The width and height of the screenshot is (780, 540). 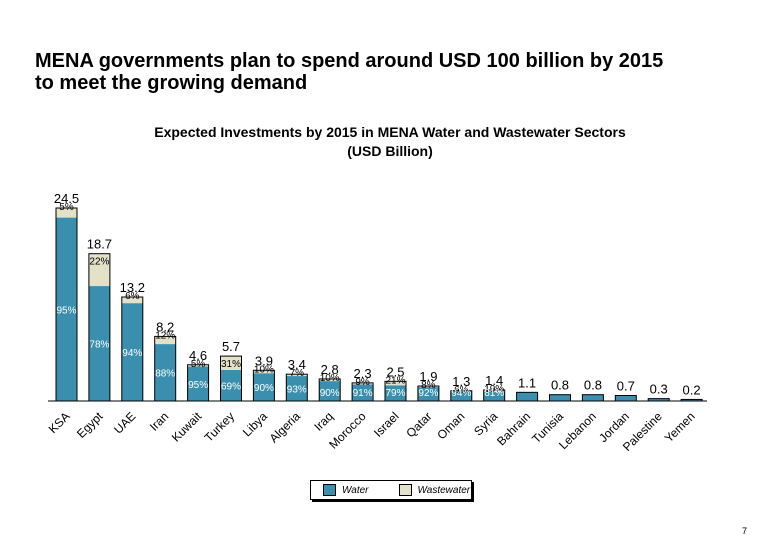 I want to click on bar-outline-tunisia, so click(x=560, y=398).